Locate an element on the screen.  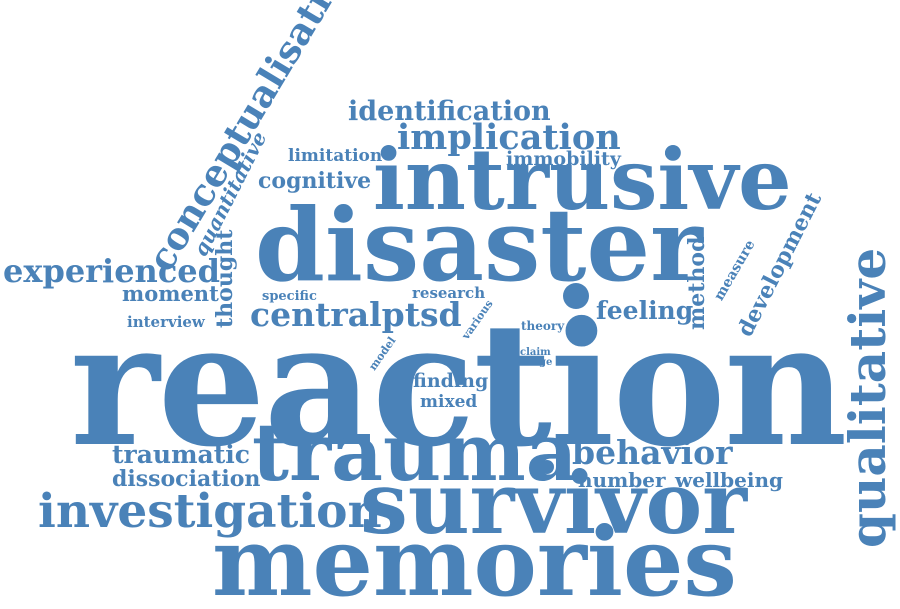
word-survivor: survivor is located at coordinates (553, 504).